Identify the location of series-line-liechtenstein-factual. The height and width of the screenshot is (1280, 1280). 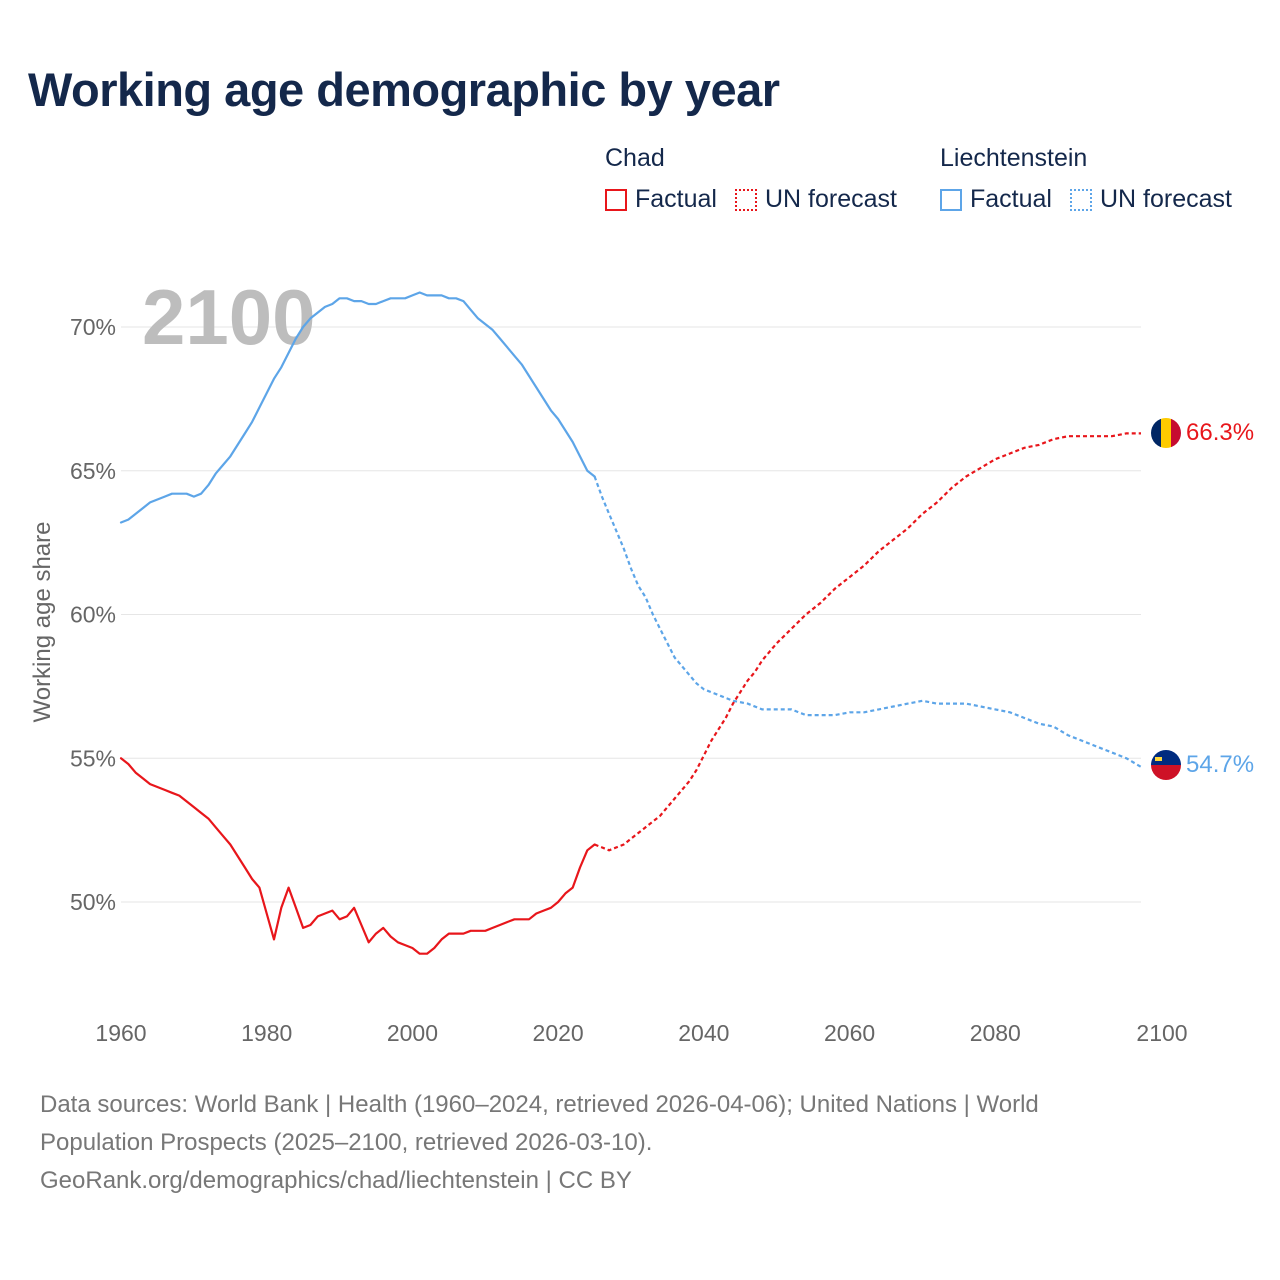
(357, 407).